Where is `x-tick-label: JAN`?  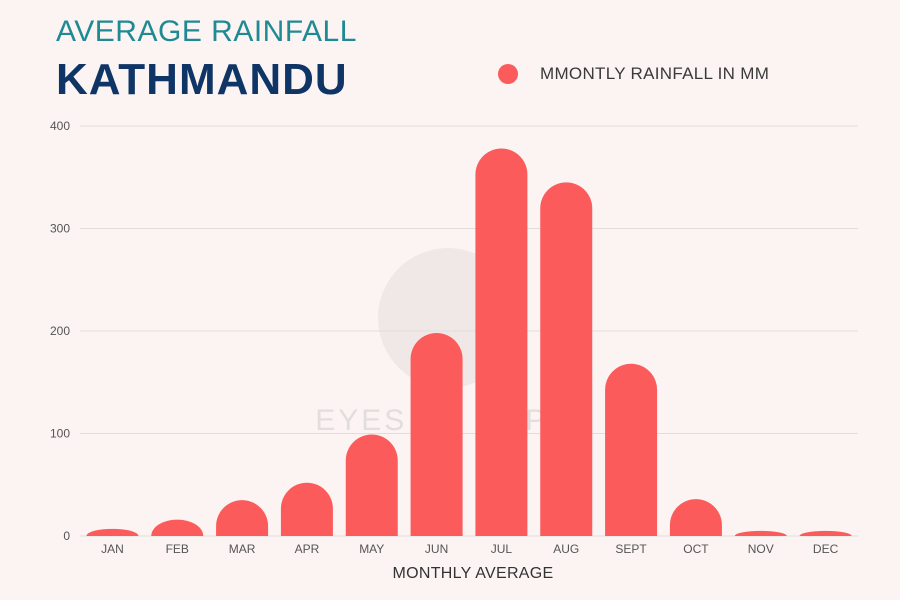 x-tick-label: JAN is located at coordinates (112, 549).